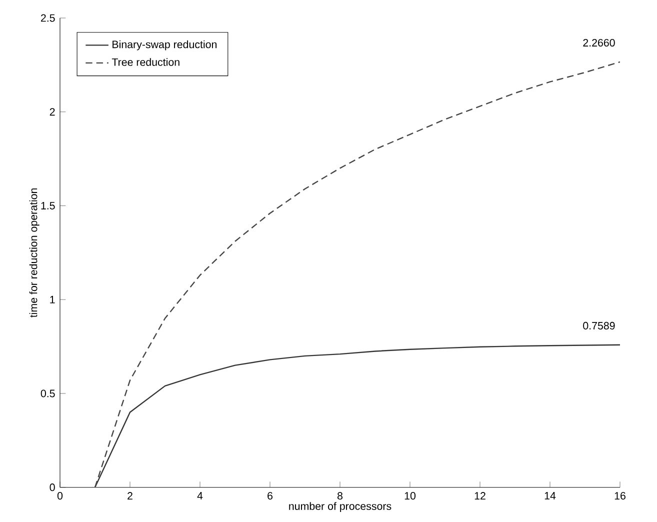 This screenshot has height=522, width=657. What do you see at coordinates (48, 18) in the screenshot?
I see `y-tick-label: 2.5` at bounding box center [48, 18].